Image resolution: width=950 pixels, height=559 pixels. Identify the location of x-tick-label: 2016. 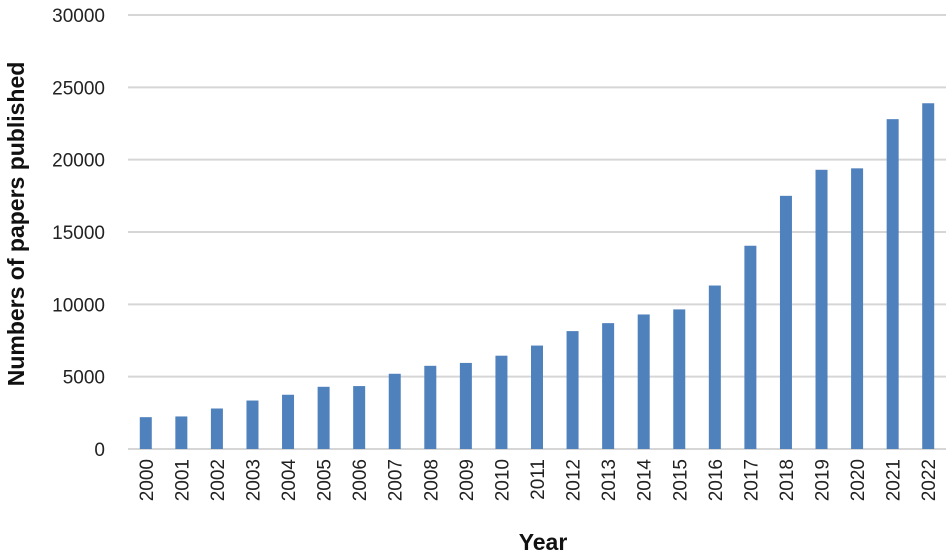
(716, 480).